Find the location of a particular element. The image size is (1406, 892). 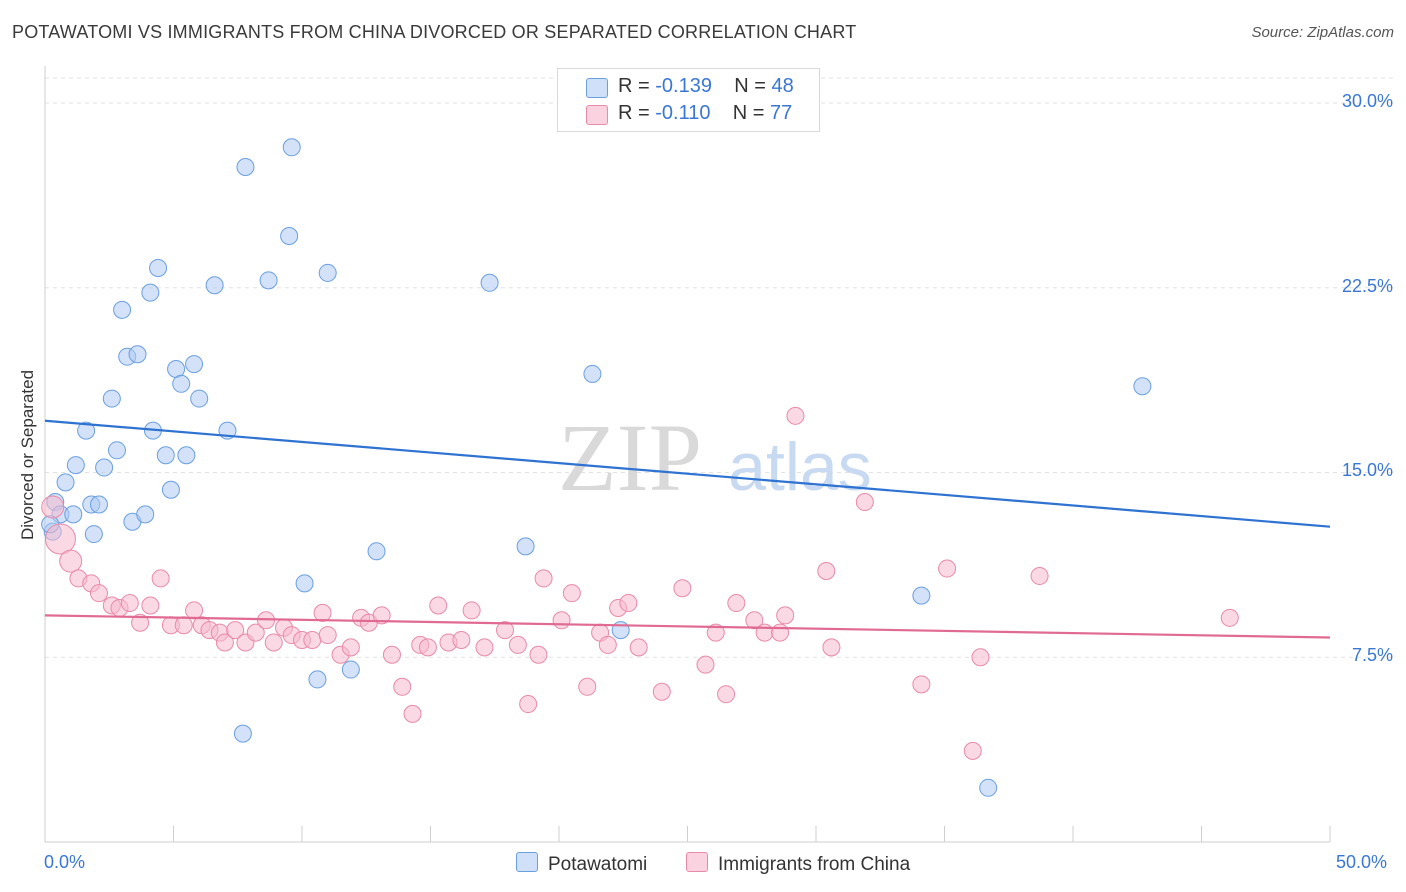

r-value: -0.139 is located at coordinates (683, 86).